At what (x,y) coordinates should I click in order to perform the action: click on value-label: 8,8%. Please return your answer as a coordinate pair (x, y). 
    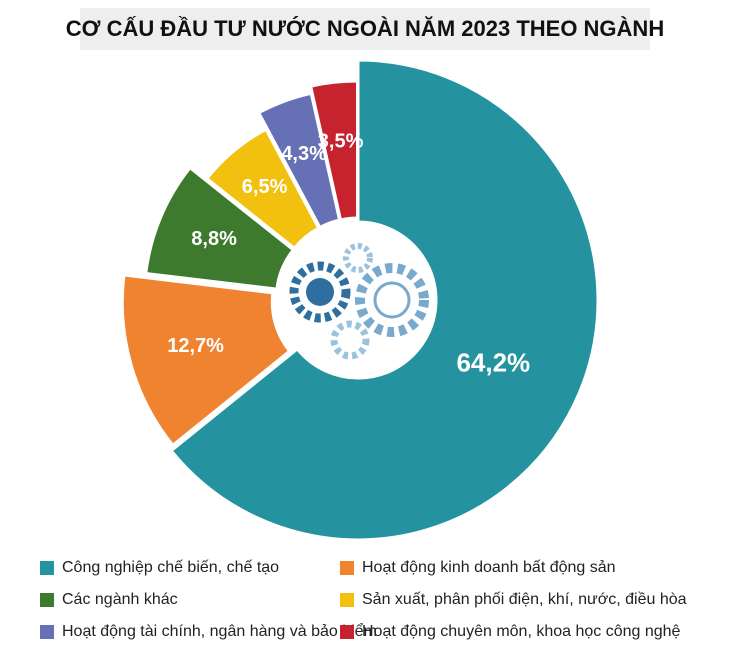
    Looking at the image, I should click on (214, 239).